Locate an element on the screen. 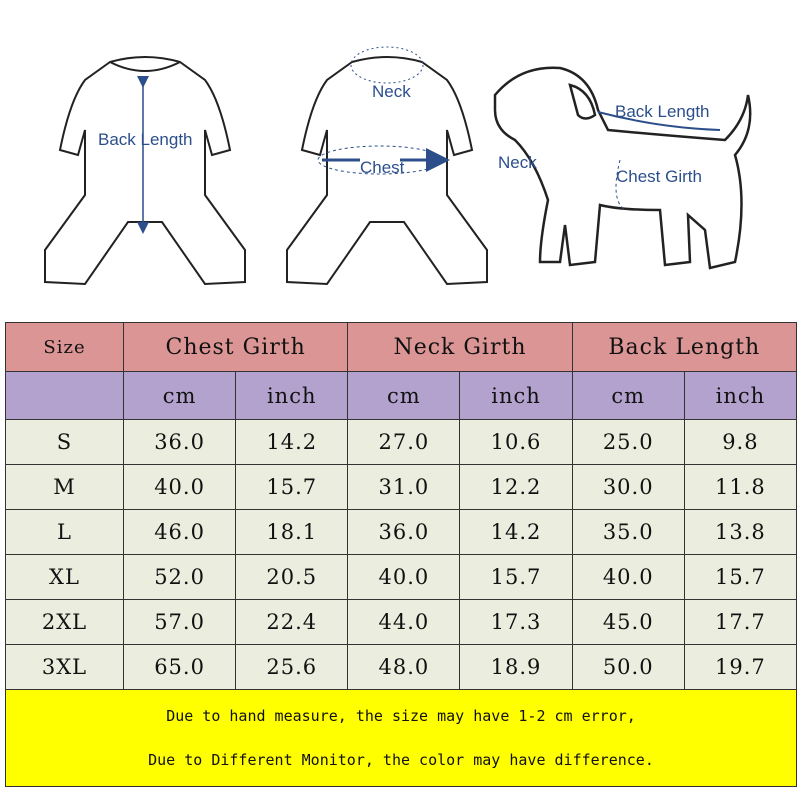 The image size is (800, 800). value-cell: 18.9 is located at coordinates (516, 667).